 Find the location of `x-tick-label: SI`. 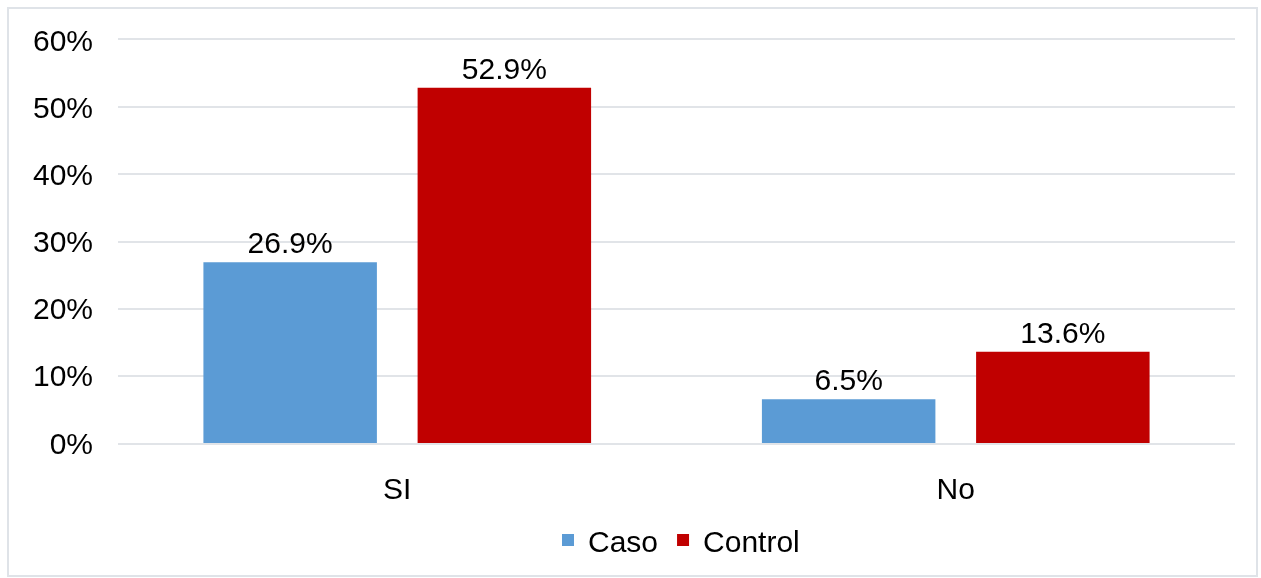

x-tick-label: SI is located at coordinates (397, 488).